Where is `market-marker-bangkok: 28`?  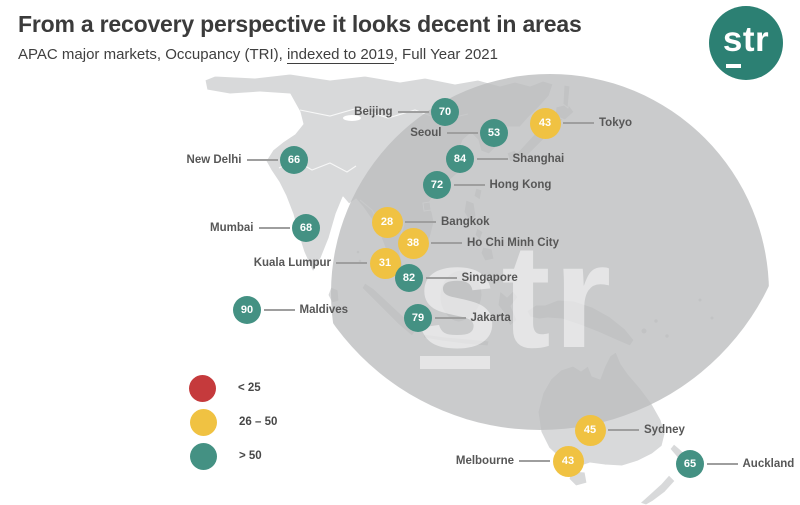 market-marker-bangkok: 28 is located at coordinates (387, 222).